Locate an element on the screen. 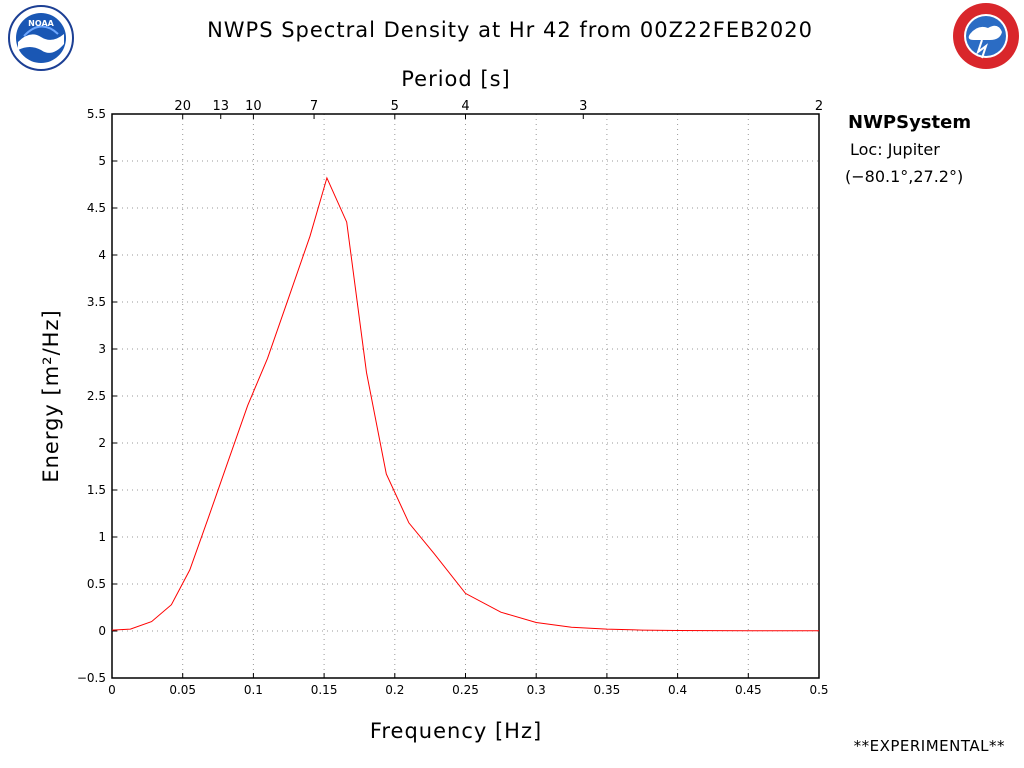  x-tick-label: 0.35 is located at coordinates (607, 690).